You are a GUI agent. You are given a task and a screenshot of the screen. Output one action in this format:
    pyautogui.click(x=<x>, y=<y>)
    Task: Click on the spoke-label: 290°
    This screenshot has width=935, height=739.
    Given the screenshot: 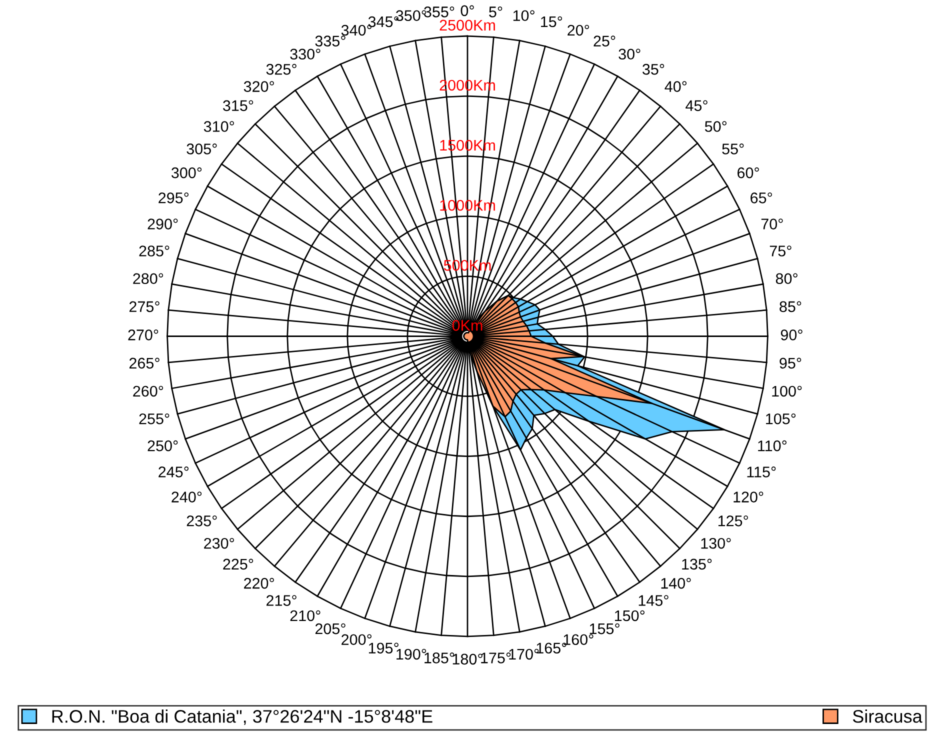 What is the action you would take?
    pyautogui.click(x=163, y=224)
    